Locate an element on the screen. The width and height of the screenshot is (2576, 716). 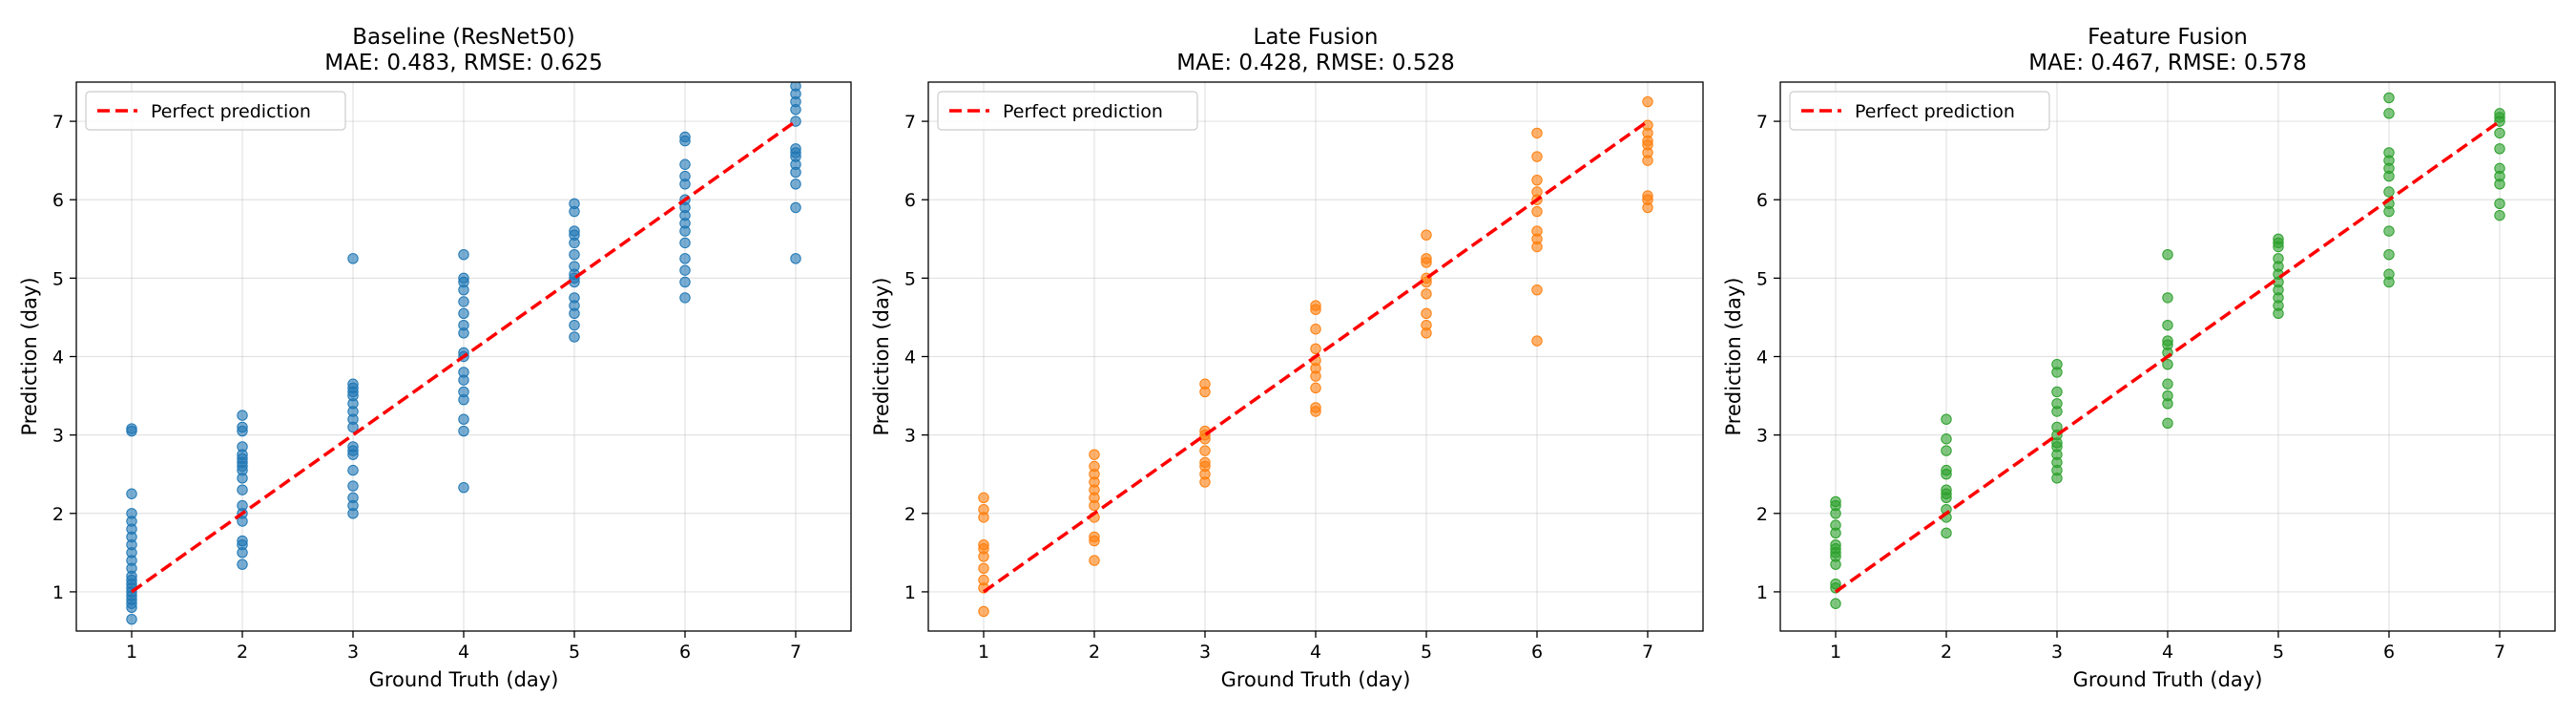
y-tick-label: 4 is located at coordinates (910, 358).